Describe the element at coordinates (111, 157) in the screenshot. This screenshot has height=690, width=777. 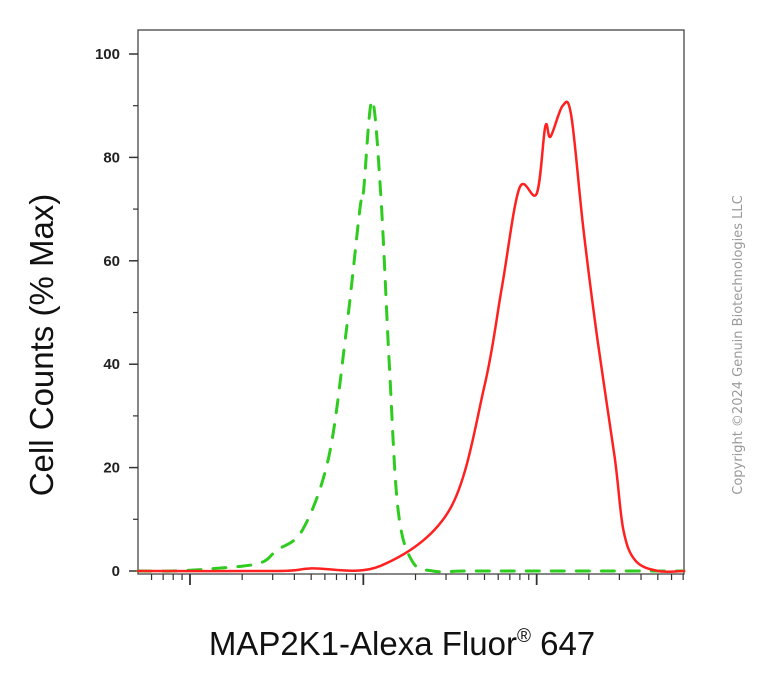
I see `y-tick-label: 80` at that location.